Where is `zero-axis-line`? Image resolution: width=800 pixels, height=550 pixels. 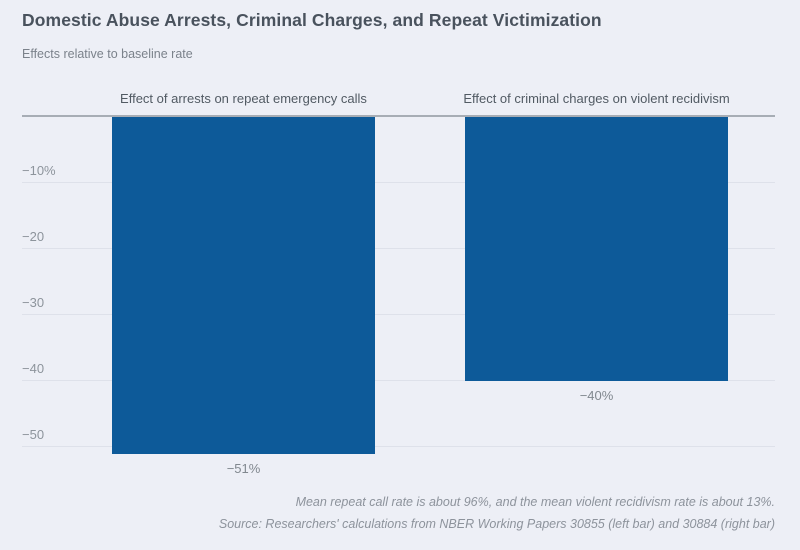 zero-axis-line is located at coordinates (398, 116).